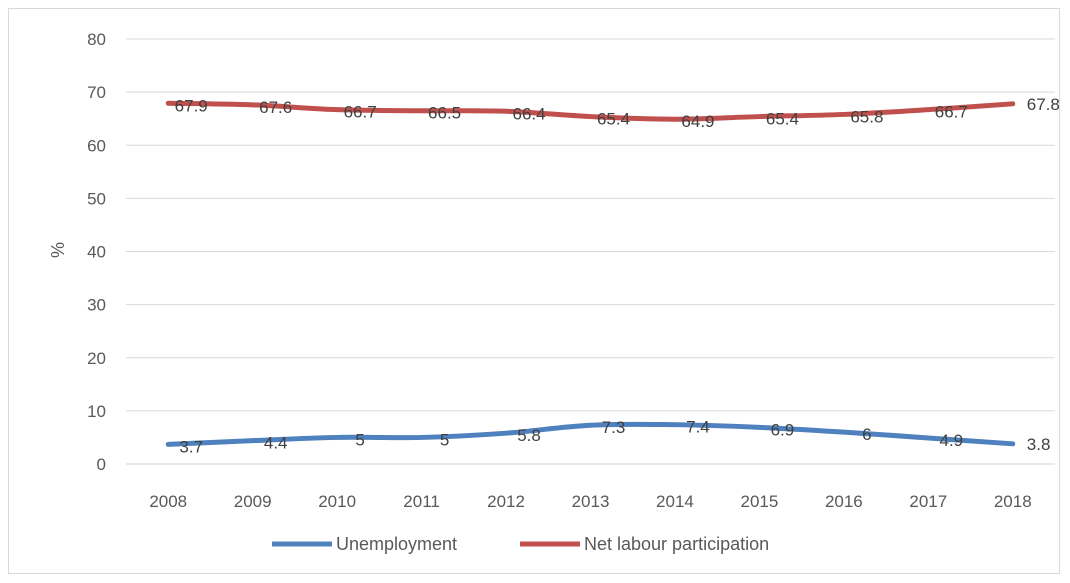 This screenshot has width=1070, height=583. I want to click on net-labour-participation-line, so click(590, 111).